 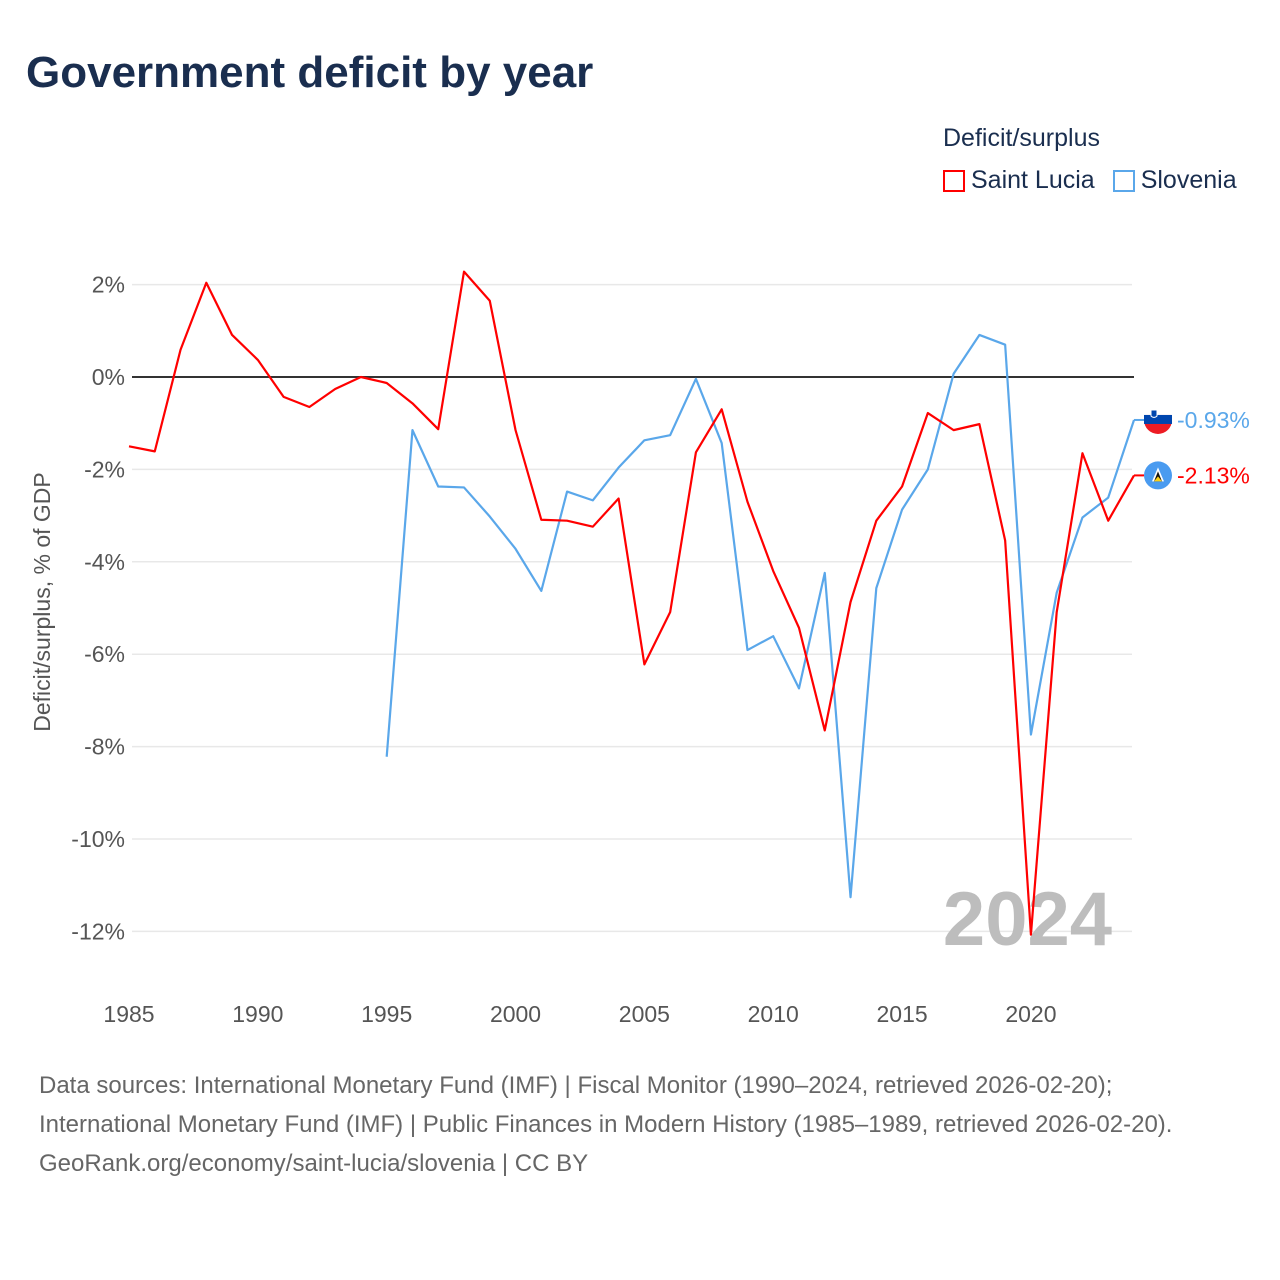 What do you see at coordinates (104, 654) in the screenshot?
I see `y-tick-label: -6%` at bounding box center [104, 654].